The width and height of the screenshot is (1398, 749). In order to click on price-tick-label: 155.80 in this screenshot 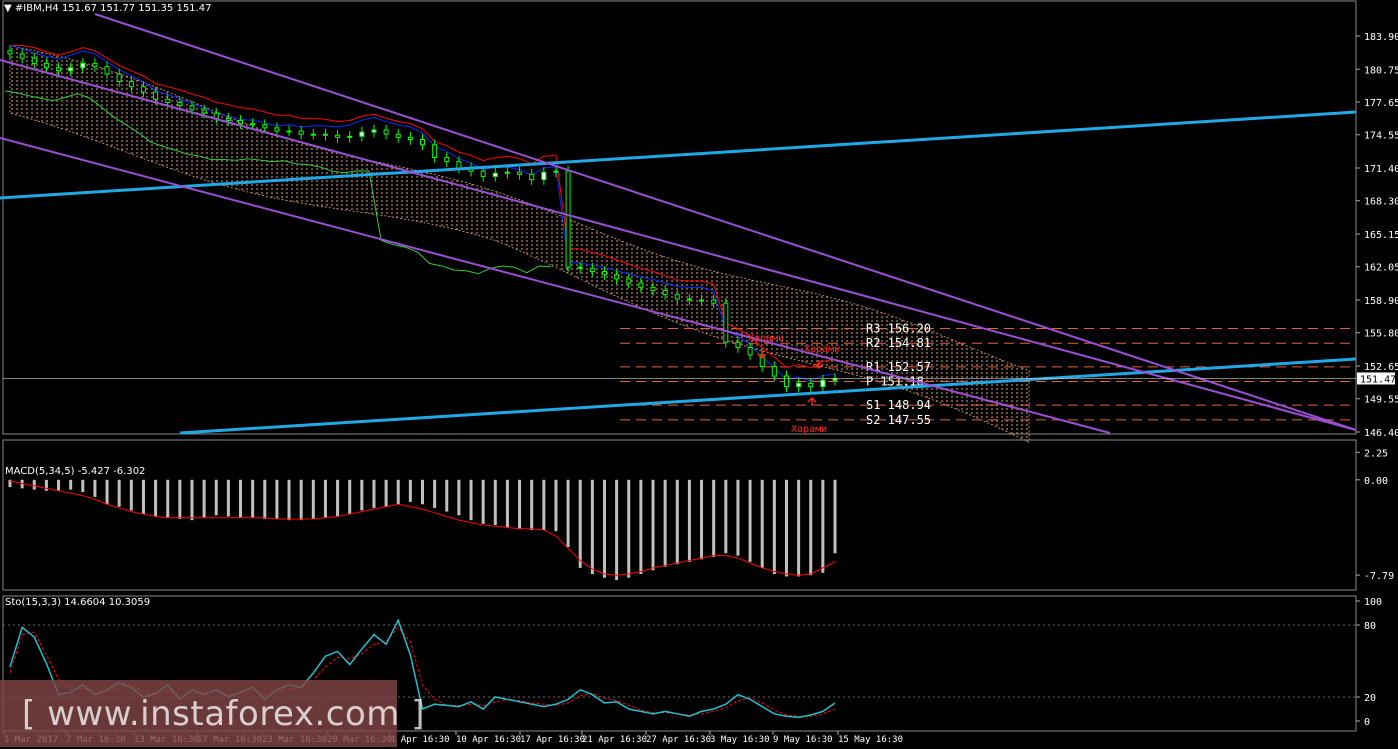, I will do `click(1381, 334)`.